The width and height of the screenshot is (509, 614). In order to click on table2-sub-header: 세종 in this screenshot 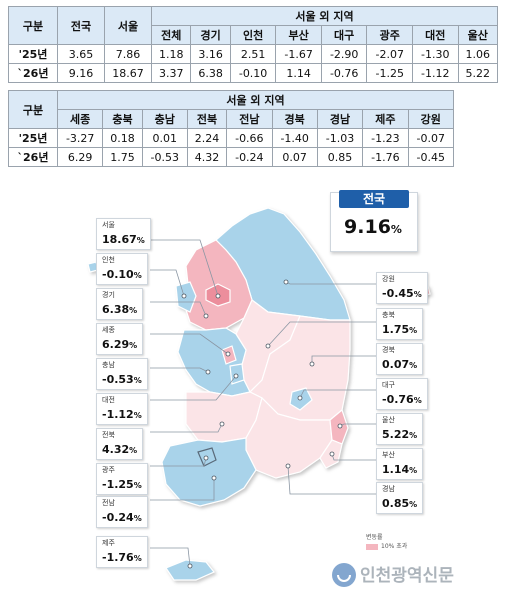, I will do `click(80, 119)`.